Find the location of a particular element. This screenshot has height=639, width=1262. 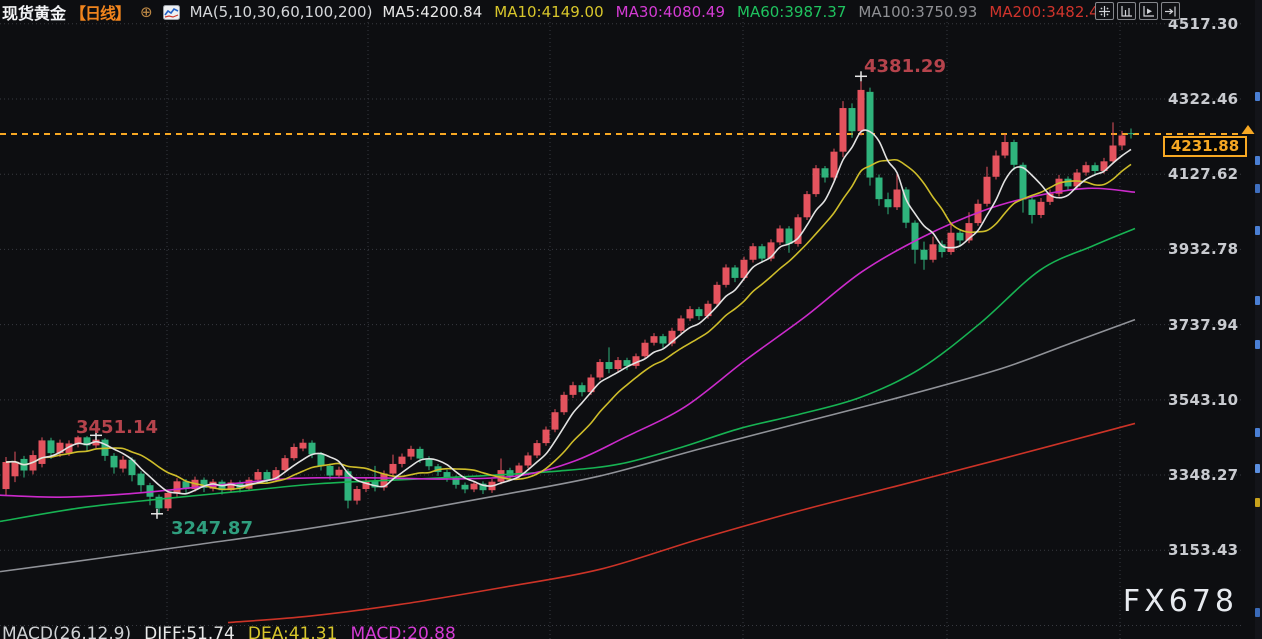

price-axis-label: 3737.94 is located at coordinates (1203, 324).